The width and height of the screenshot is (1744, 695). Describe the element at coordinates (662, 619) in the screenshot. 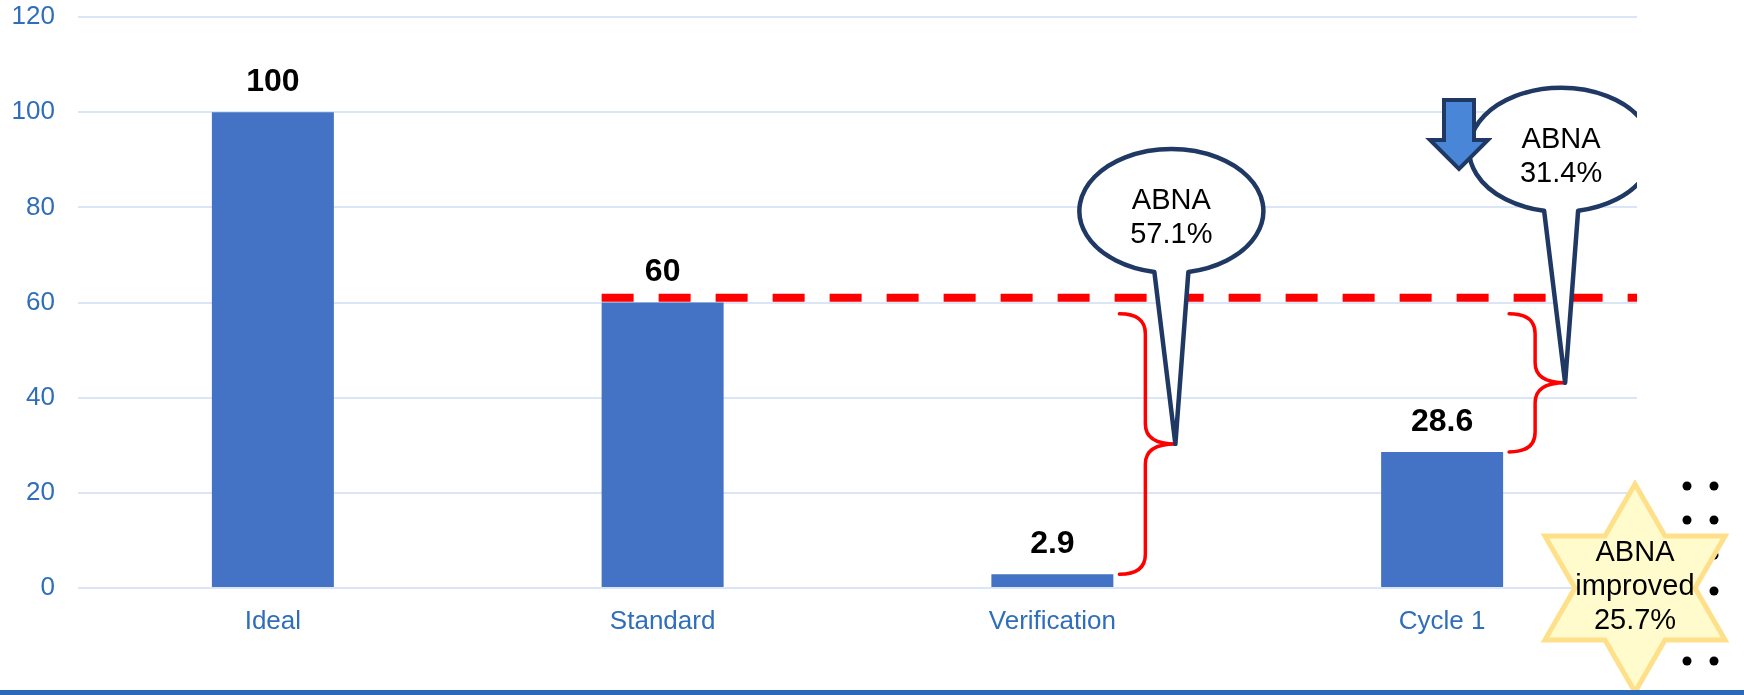

I see `x-tick-label: Standard` at that location.